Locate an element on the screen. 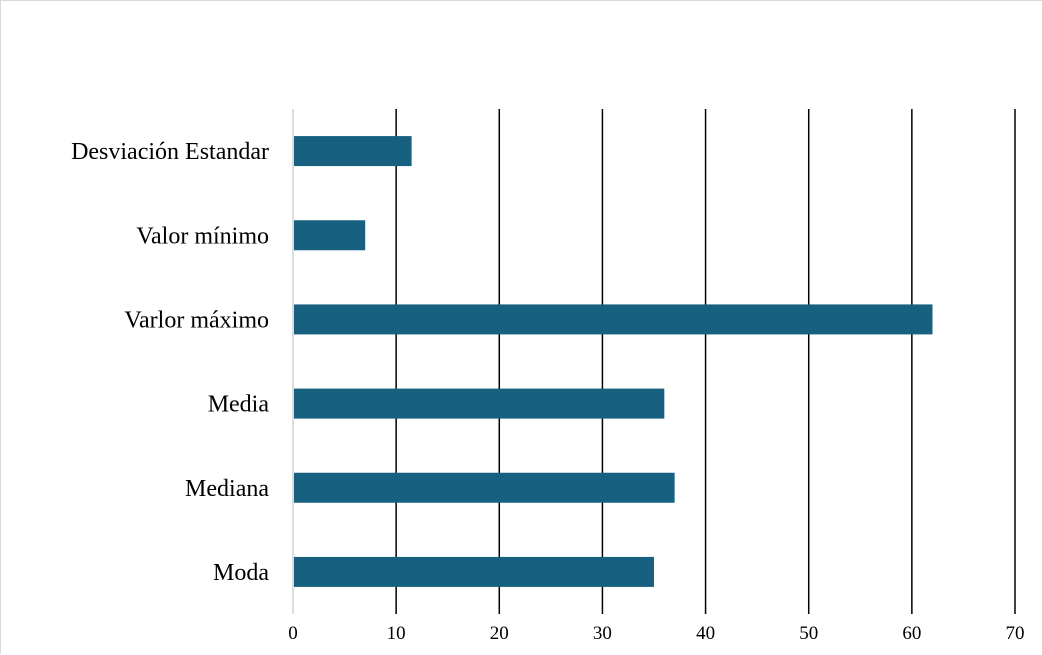 This screenshot has height=655, width=1042. x-tick-label: 70 is located at coordinates (1015, 633).